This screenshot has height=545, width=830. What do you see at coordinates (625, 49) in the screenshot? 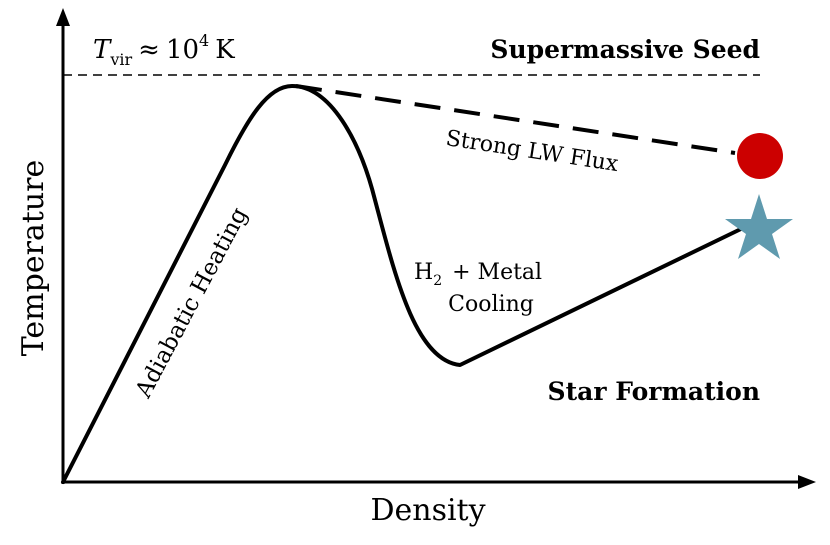
I see `supermassive-seed-label: Supermassive Seed` at bounding box center [625, 49].